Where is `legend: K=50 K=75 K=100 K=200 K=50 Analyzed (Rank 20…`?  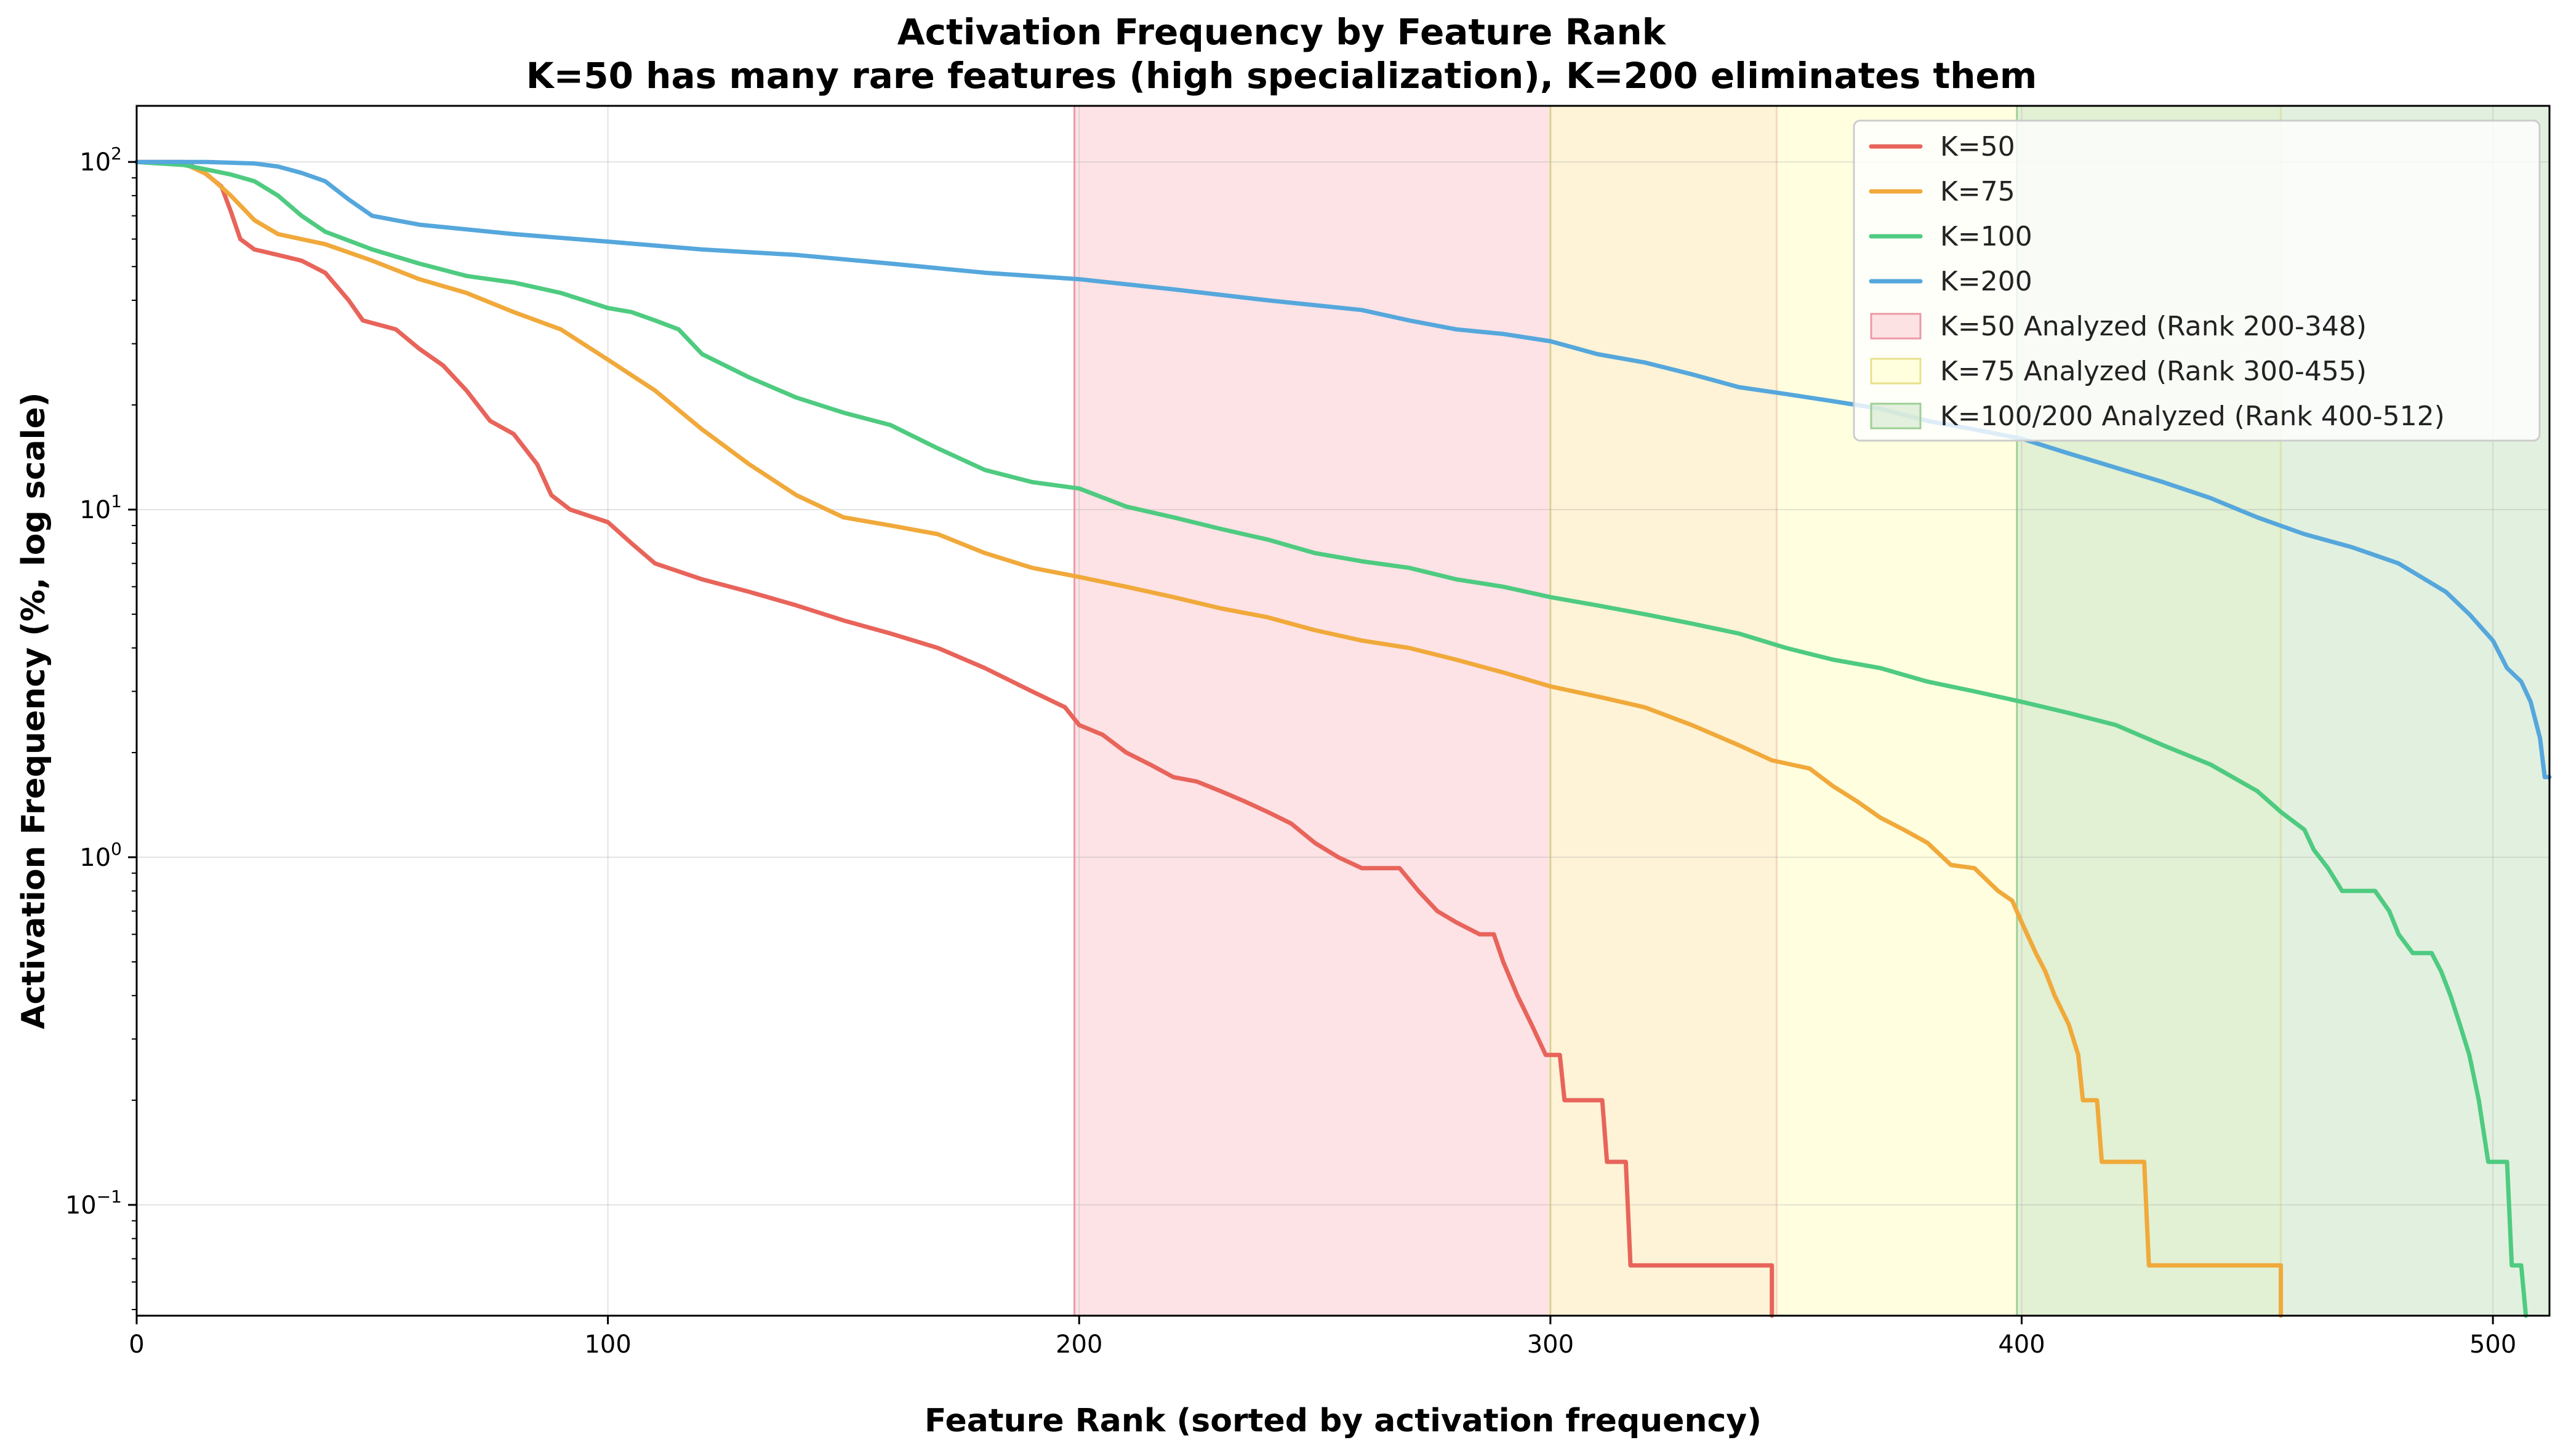 legend: K=50 K=75 K=100 K=200 K=50 Analyzed (Rank 20… is located at coordinates (2197, 280).